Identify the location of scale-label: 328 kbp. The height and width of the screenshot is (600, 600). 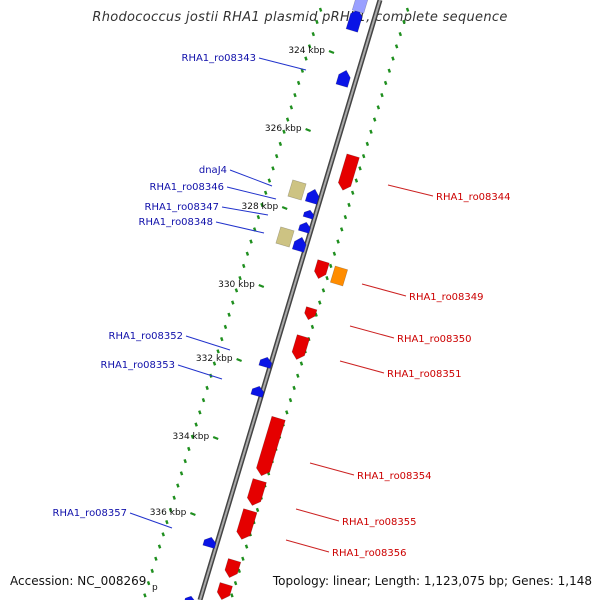
(260, 207).